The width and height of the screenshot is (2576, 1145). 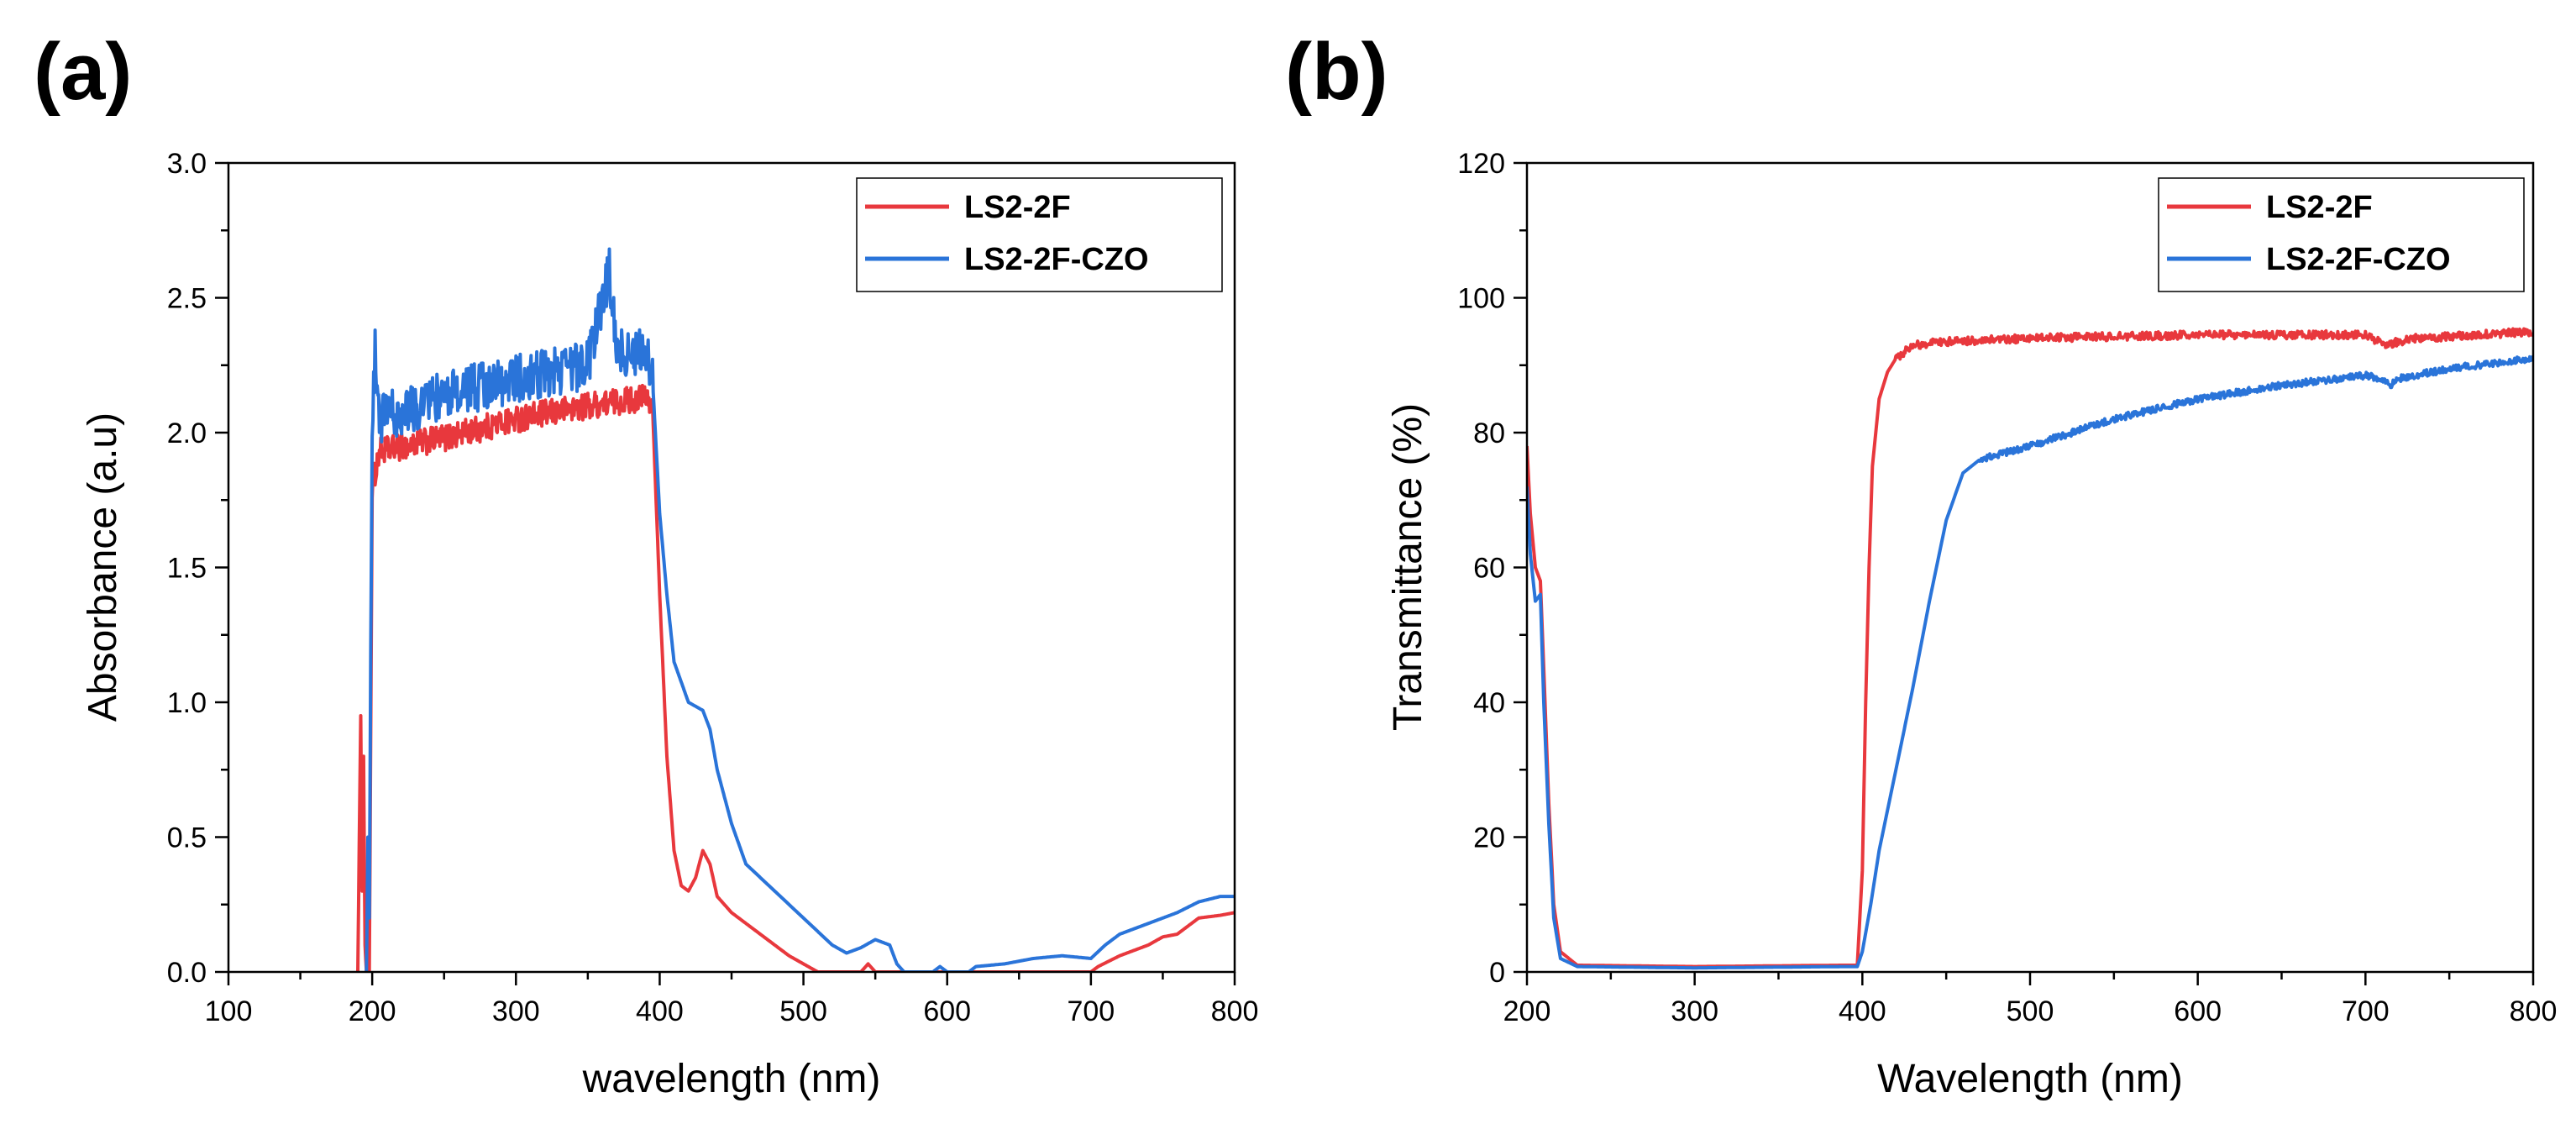 What do you see at coordinates (2534, 1011) in the screenshot?
I see `x-tick-label-b-6: 800` at bounding box center [2534, 1011].